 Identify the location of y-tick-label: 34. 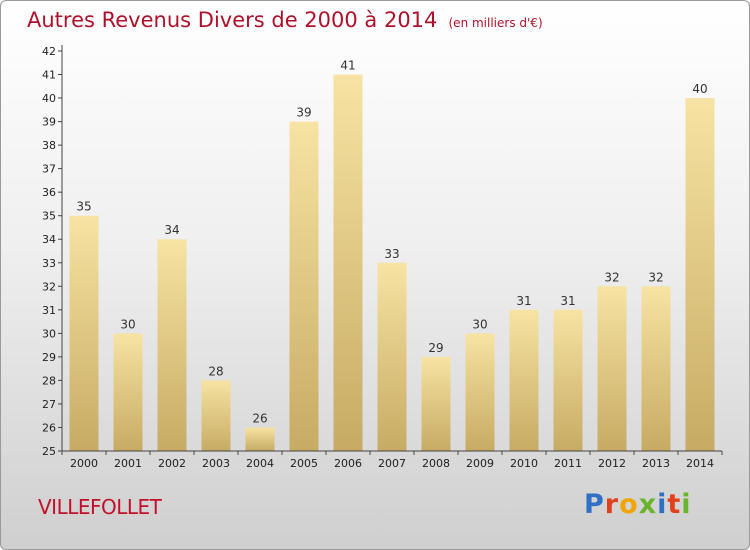
(49, 239).